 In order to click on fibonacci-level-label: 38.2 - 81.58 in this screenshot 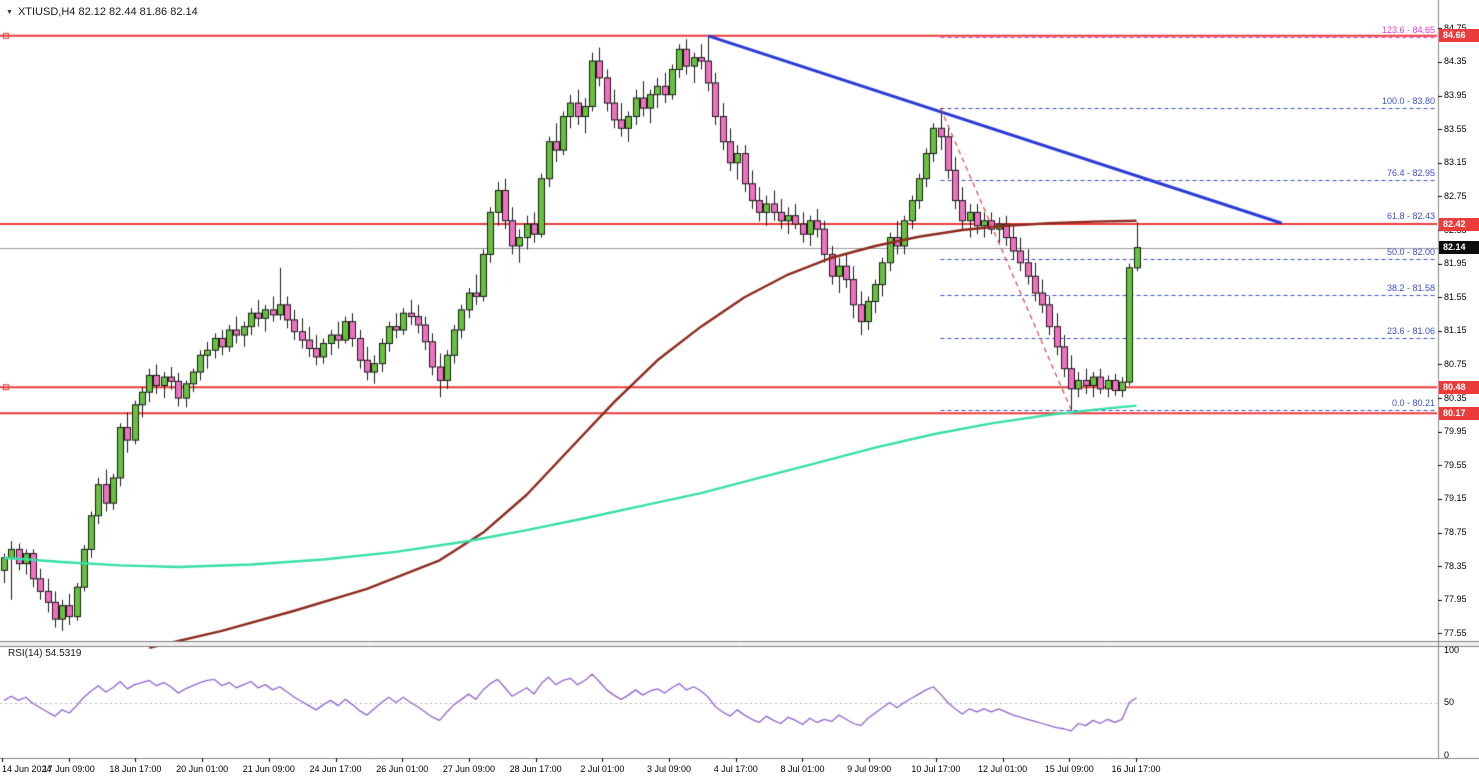, I will do `click(1410, 287)`.